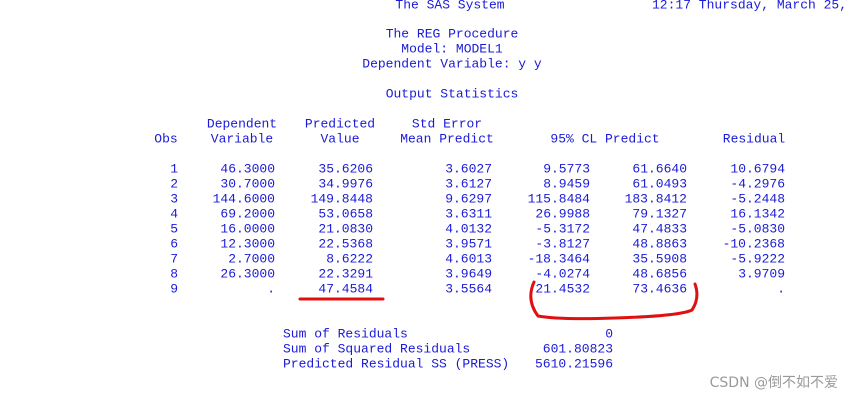  I want to click on table-cell: 26.9988, so click(562, 213).